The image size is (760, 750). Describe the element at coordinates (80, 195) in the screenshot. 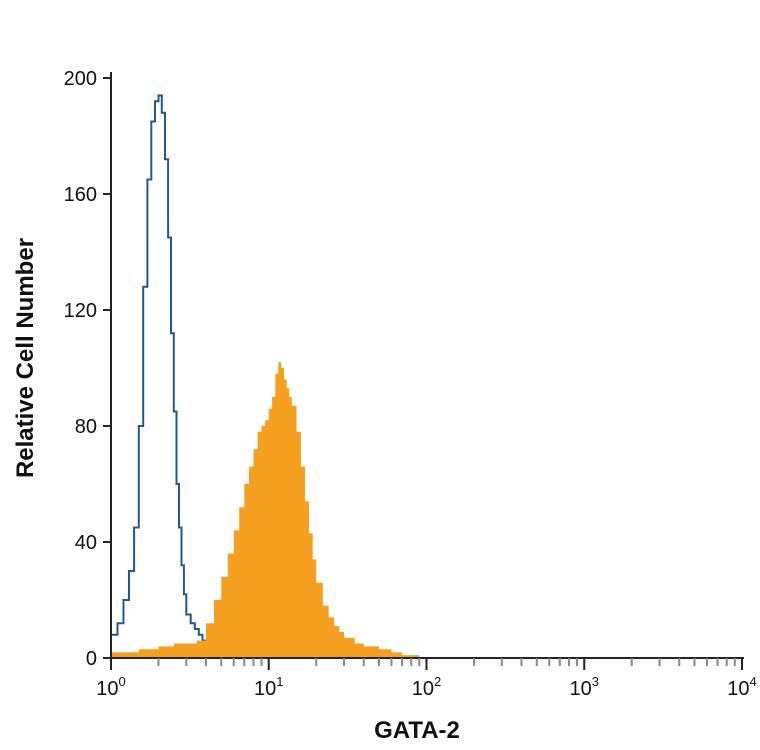

I see `y-tick-label: 160` at that location.